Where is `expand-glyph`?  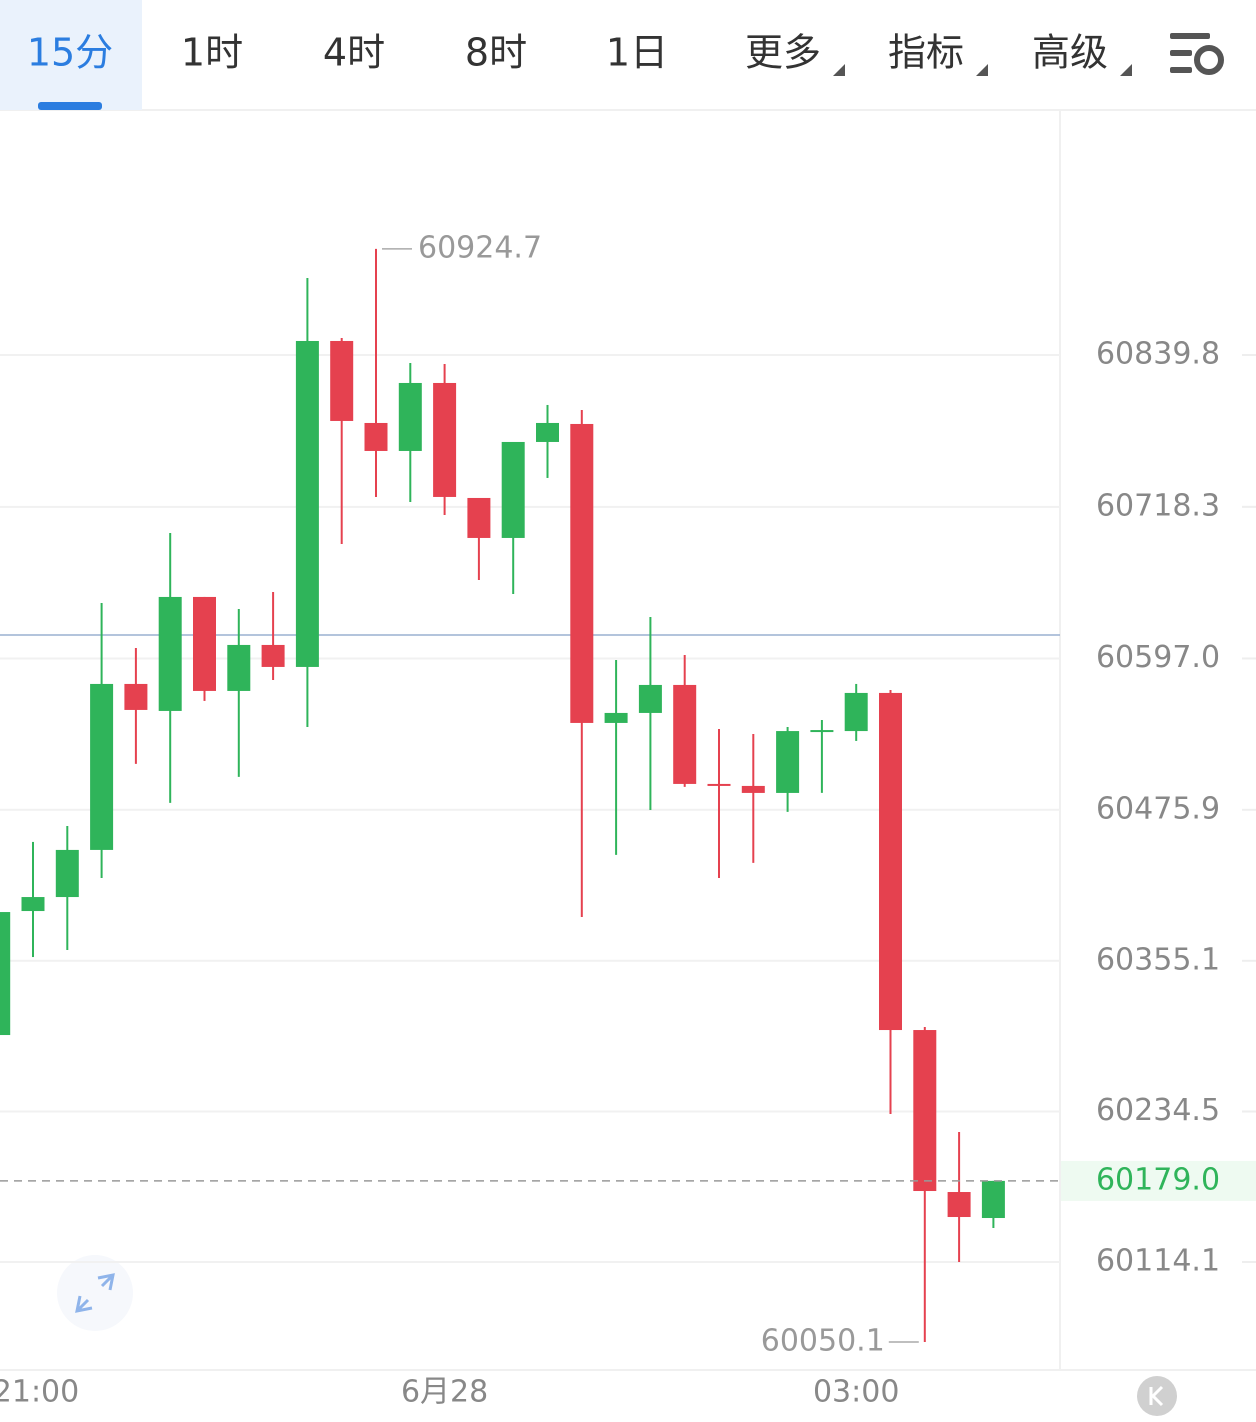
expand-glyph is located at coordinates (95, 1293).